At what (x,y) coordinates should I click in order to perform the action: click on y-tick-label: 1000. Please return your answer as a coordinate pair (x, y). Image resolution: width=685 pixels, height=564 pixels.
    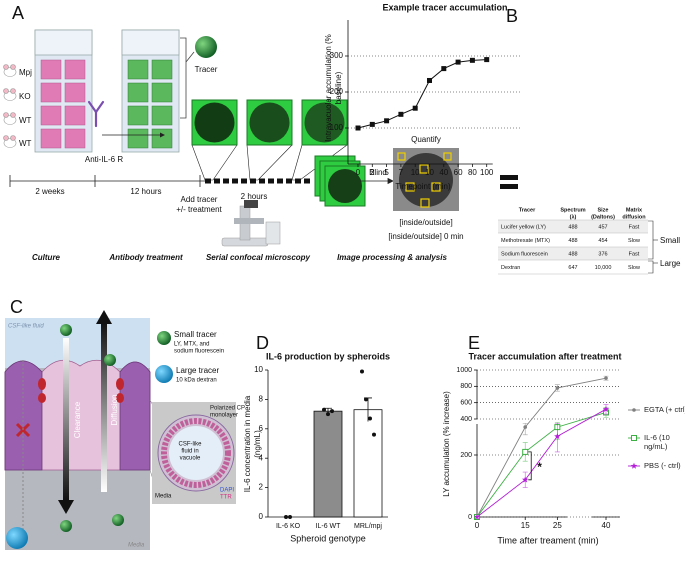
    Looking at the image, I should click on (464, 370).